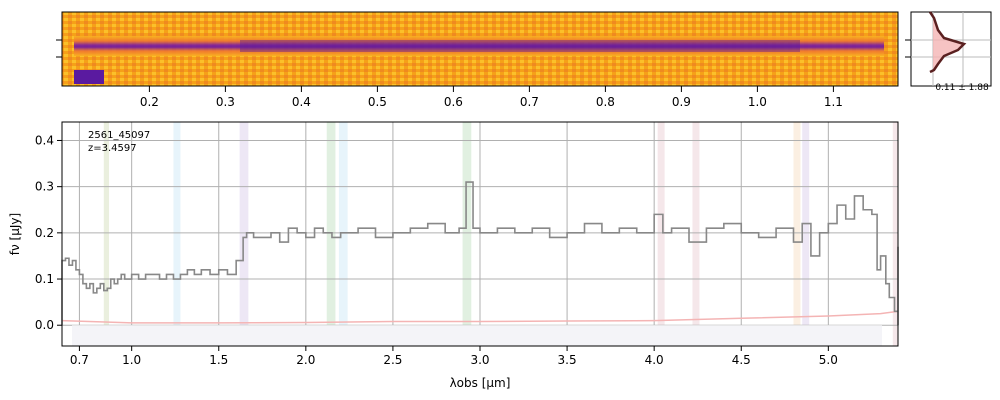  Describe the element at coordinates (305, 360) in the screenshot. I see `x-tick-label: 2.0` at that location.